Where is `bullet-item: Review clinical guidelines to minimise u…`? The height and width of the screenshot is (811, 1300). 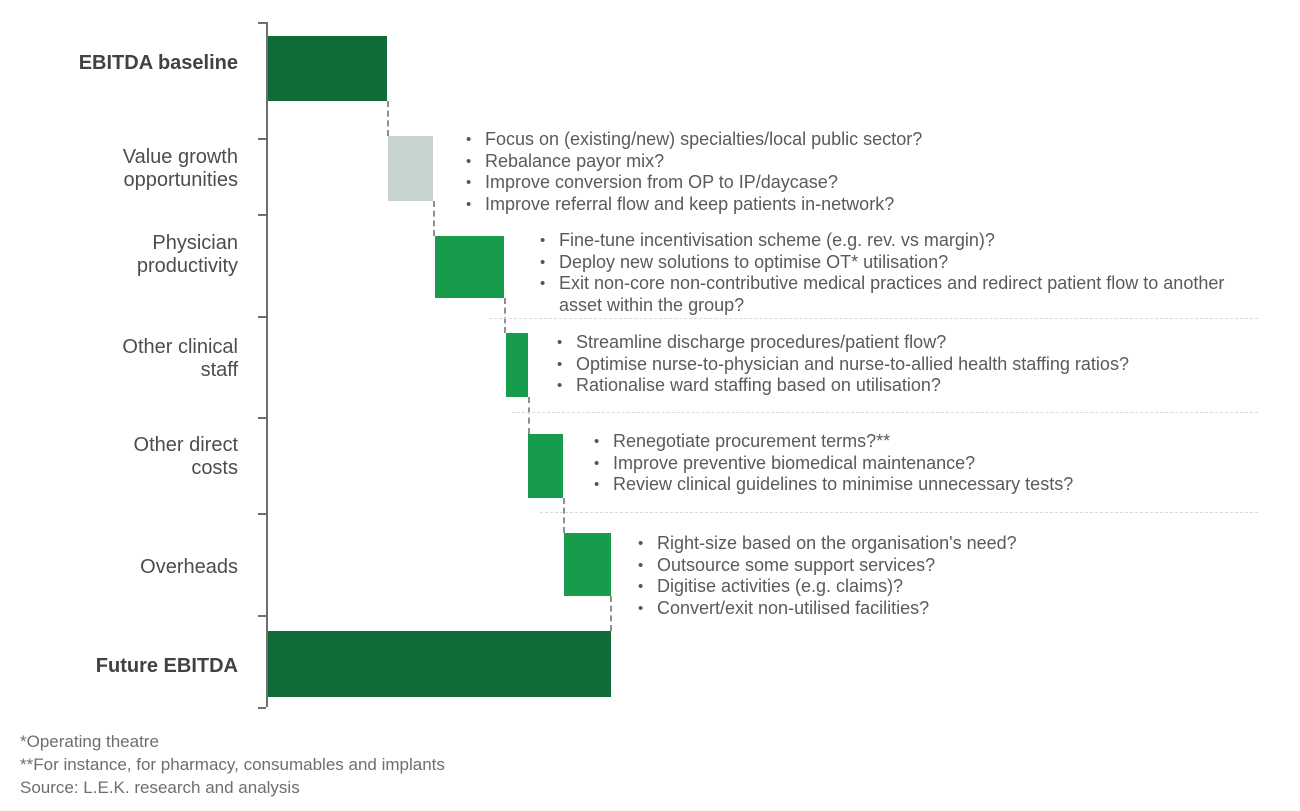
bullet-item: Review clinical guidelines to minimise u… is located at coordinates (900, 485).